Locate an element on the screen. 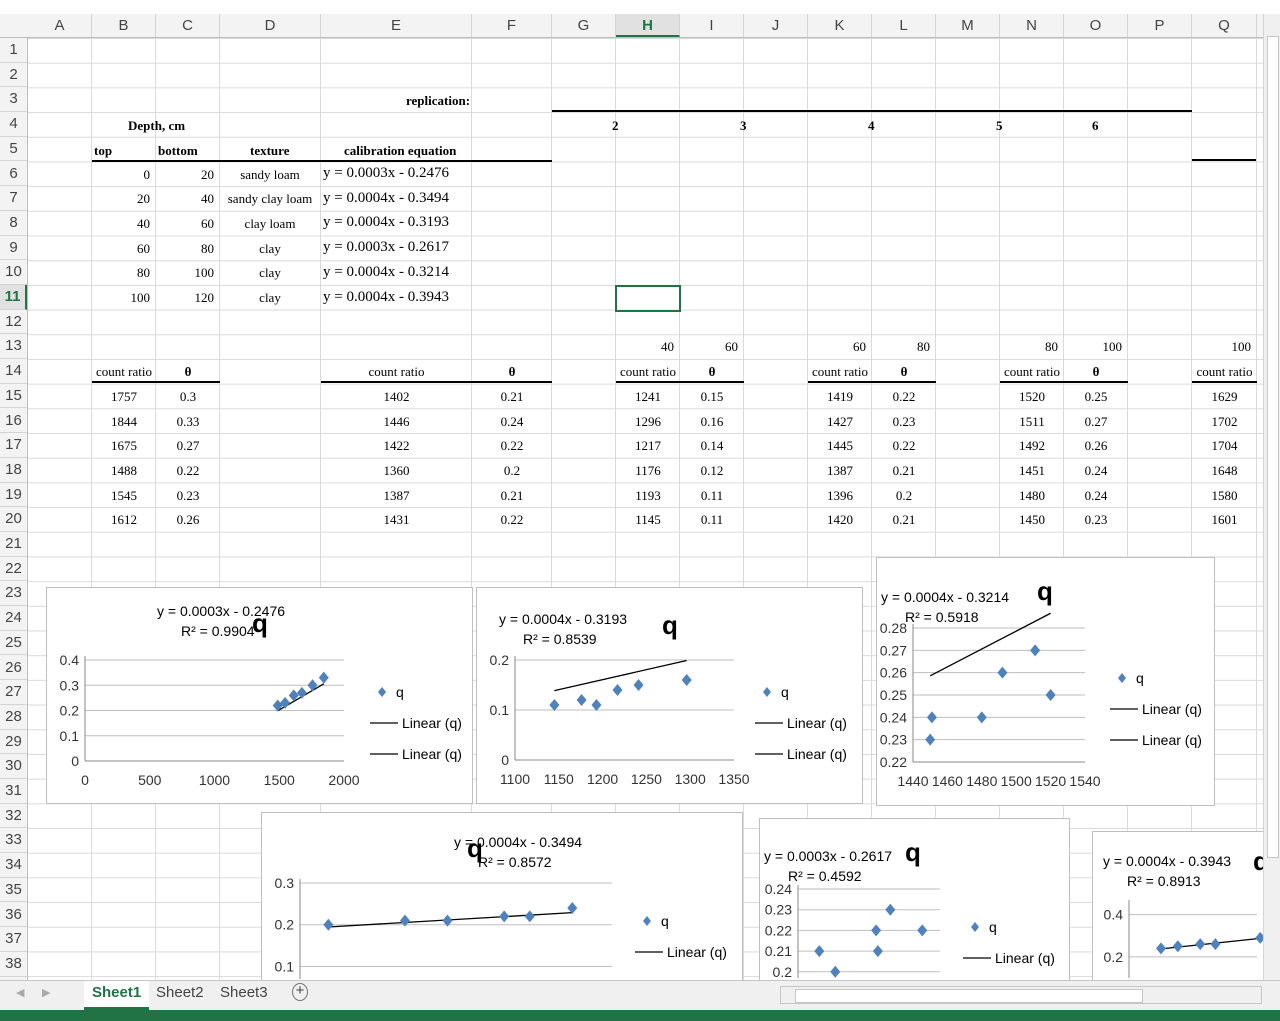  depth-boundary-i: 60 is located at coordinates (731, 347).